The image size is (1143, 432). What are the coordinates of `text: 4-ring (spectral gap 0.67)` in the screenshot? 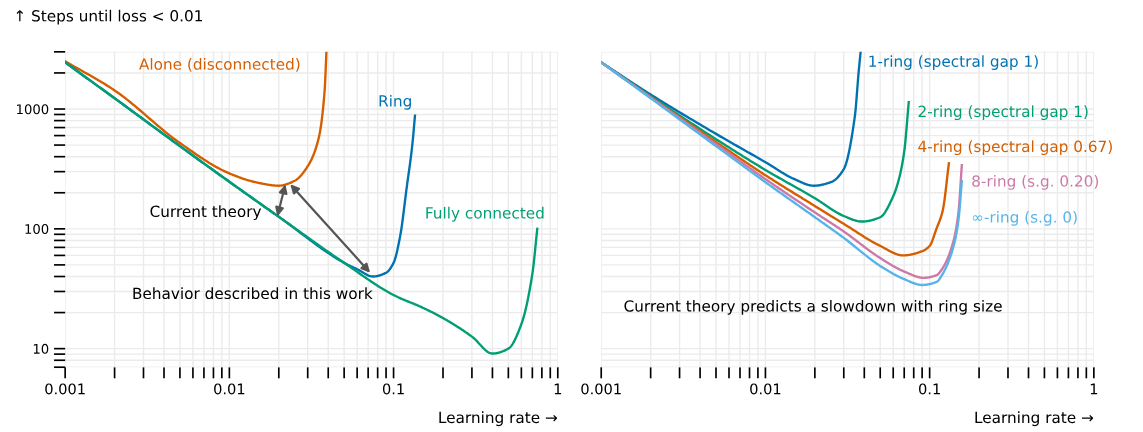 It's located at (1015, 148).